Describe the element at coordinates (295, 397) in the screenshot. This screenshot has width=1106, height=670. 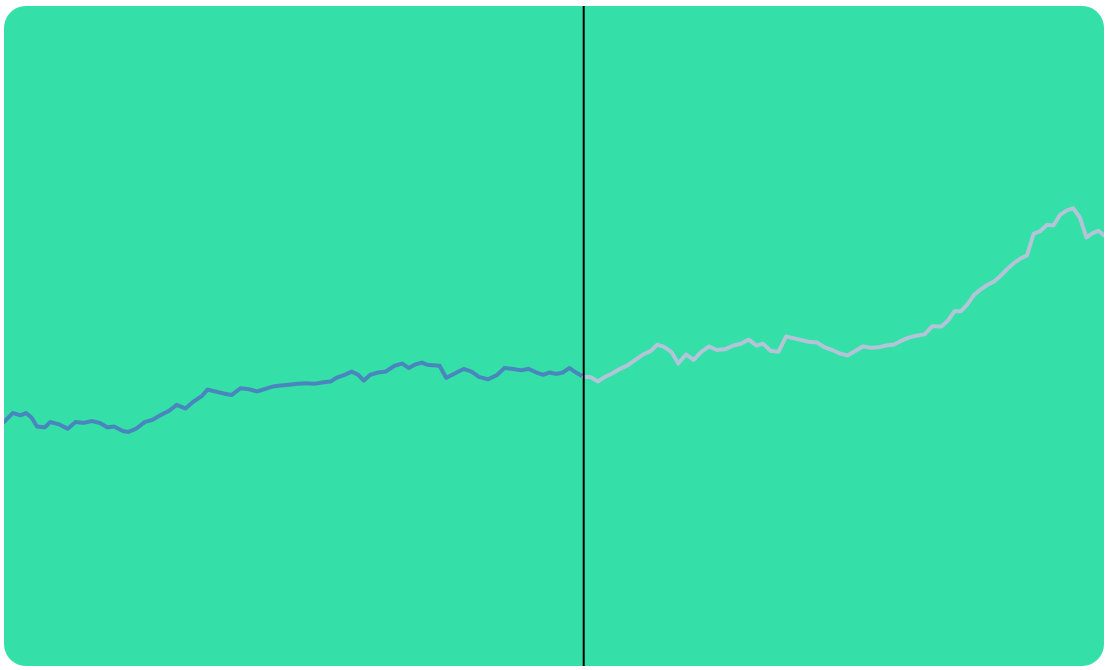
I see `past-series-line` at that location.